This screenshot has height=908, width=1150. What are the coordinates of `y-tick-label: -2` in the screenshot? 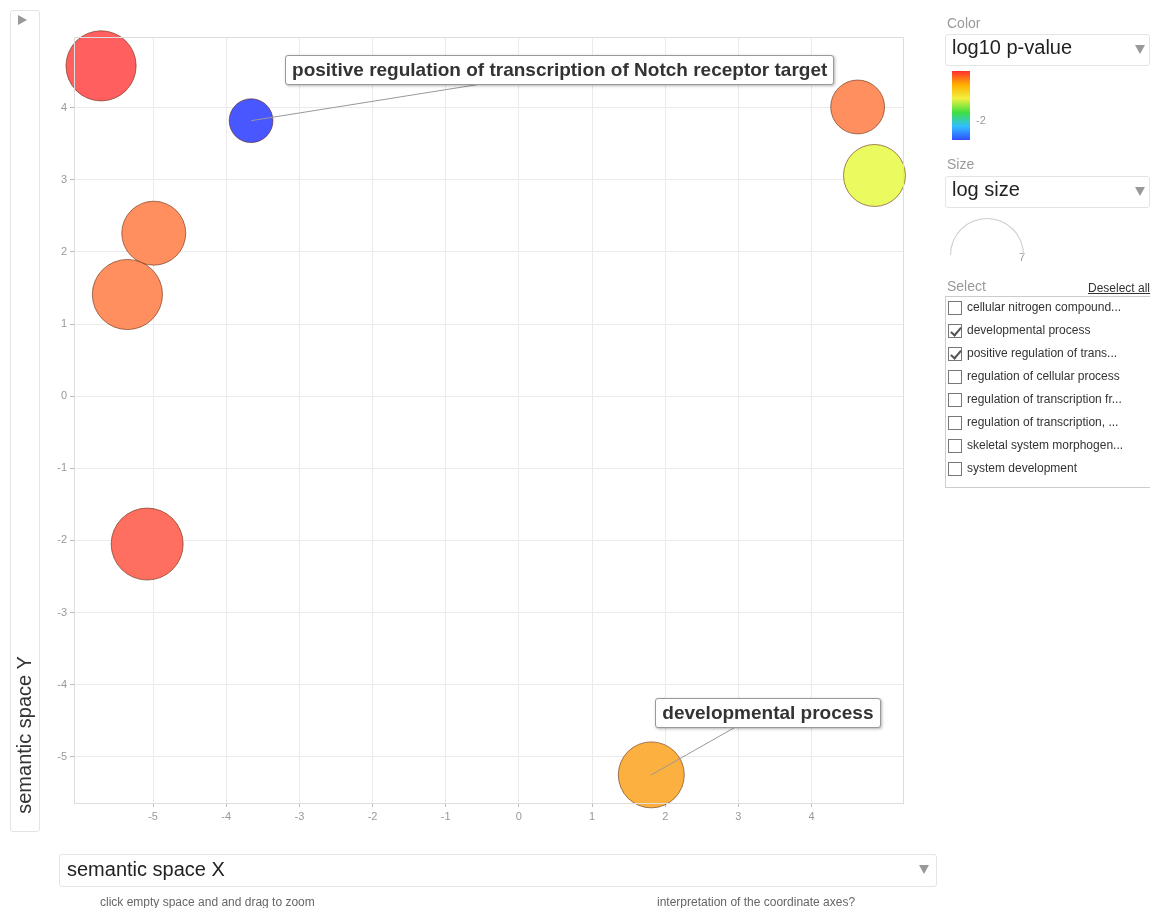 It's located at (62, 539).